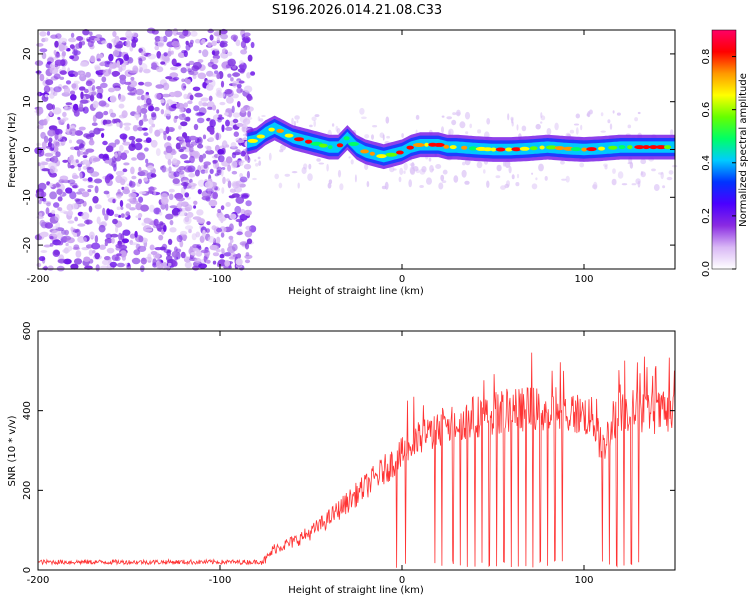  What do you see at coordinates (27, 149) in the screenshot?
I see `y-tick-label: 0` at bounding box center [27, 149].